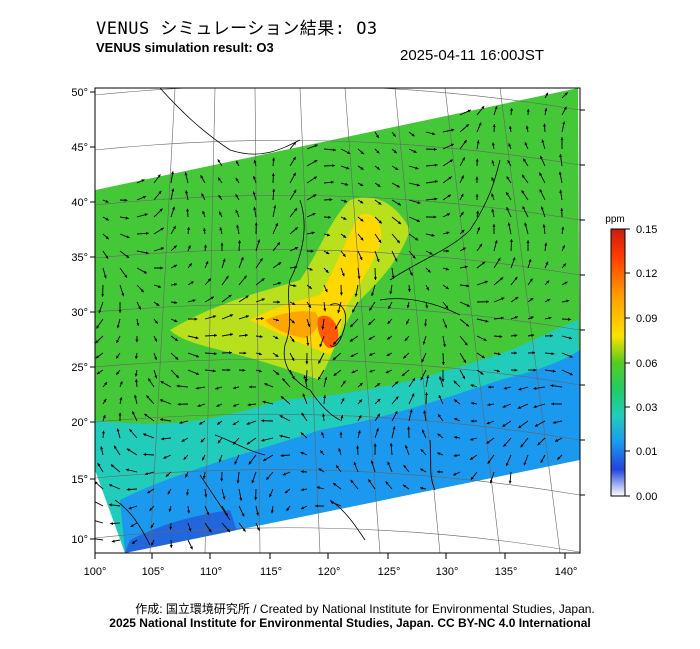 The height and width of the screenshot is (649, 700). Describe the element at coordinates (646, 364) in the screenshot. I see `colorbar-tick: 0.06` at that location.